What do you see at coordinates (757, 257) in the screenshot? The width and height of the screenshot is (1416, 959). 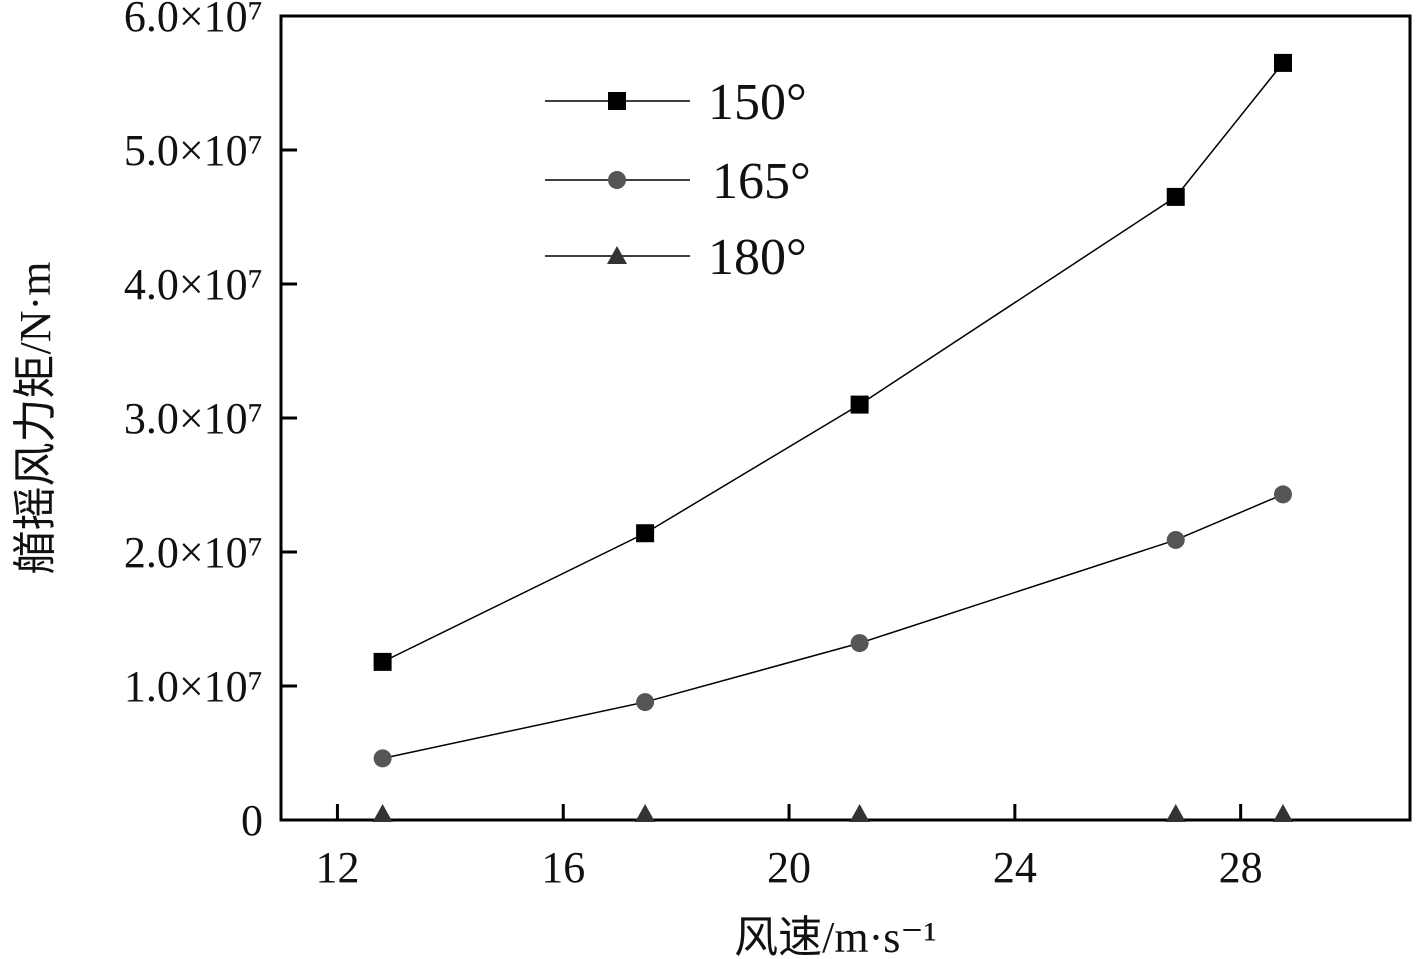 I see `legend-label: 180°` at bounding box center [757, 257].